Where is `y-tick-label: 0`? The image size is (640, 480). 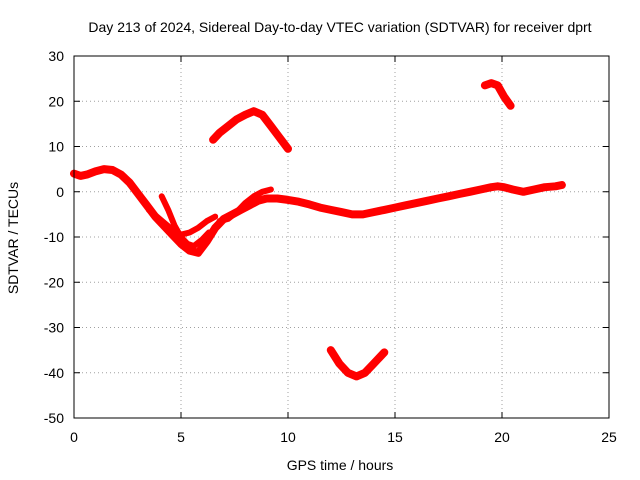 y-tick-label: 0 is located at coordinates (60, 192).